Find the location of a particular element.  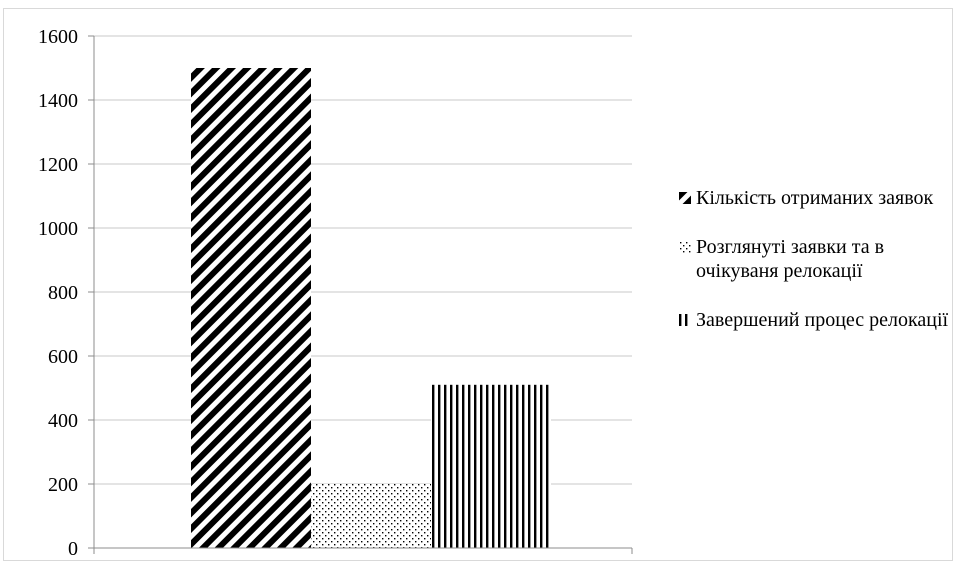

legend-swatch-vertical is located at coordinates (685, 320).